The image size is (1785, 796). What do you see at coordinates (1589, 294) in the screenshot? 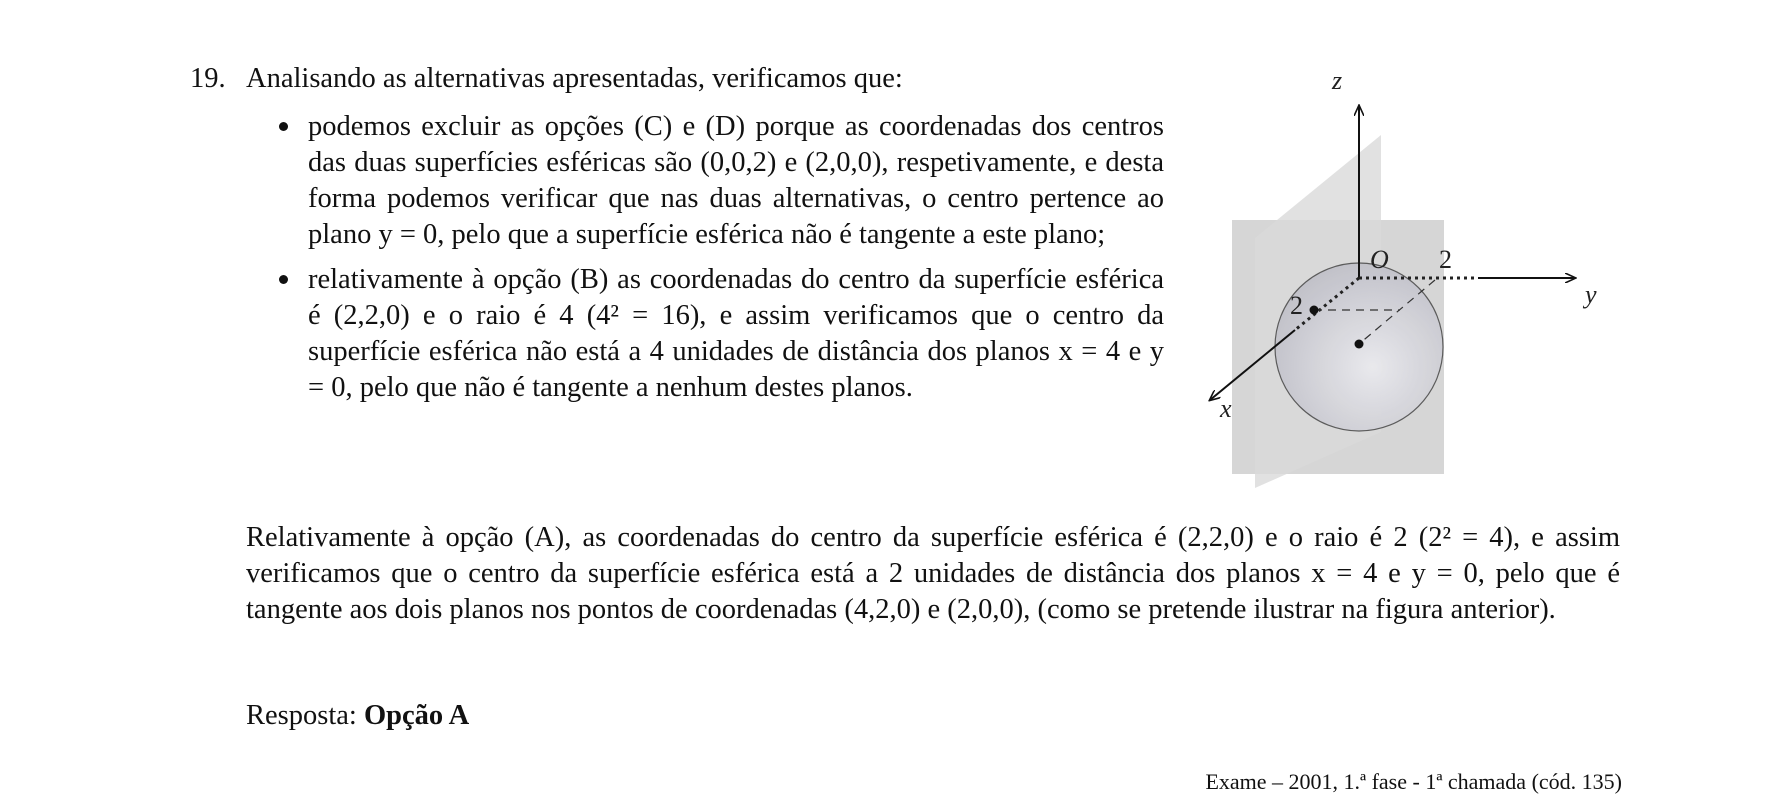
I see `y-axis-label: y` at bounding box center [1589, 294].